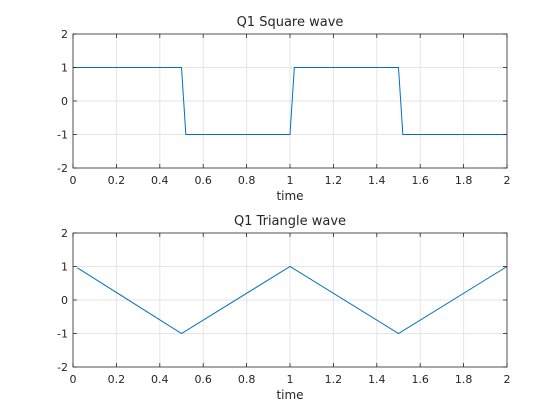 The width and height of the screenshot is (560, 420). Describe the element at coordinates (290, 22) in the screenshot. I see `chart-title: Q1 Square wave` at that location.